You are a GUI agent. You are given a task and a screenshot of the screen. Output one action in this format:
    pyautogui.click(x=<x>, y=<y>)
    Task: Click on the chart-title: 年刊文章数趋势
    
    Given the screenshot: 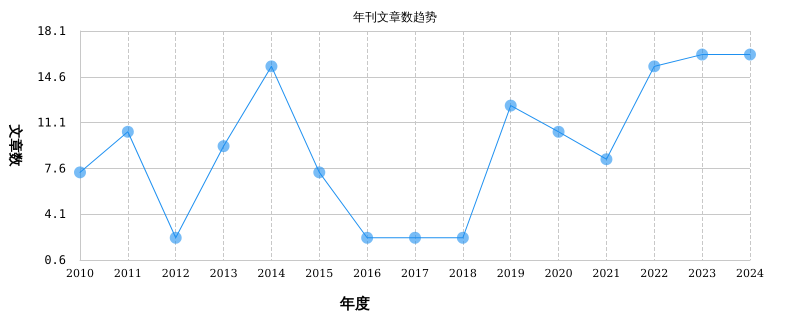 What is the action you would take?
    pyautogui.click(x=395, y=17)
    